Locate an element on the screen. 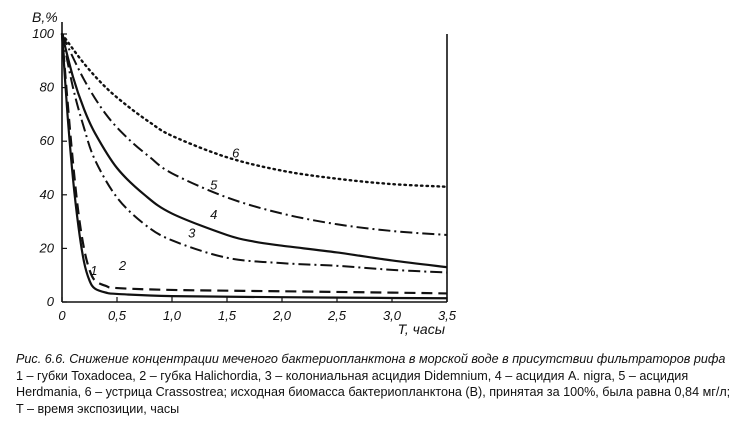  x-tick-label: 0,5 is located at coordinates (117, 315).